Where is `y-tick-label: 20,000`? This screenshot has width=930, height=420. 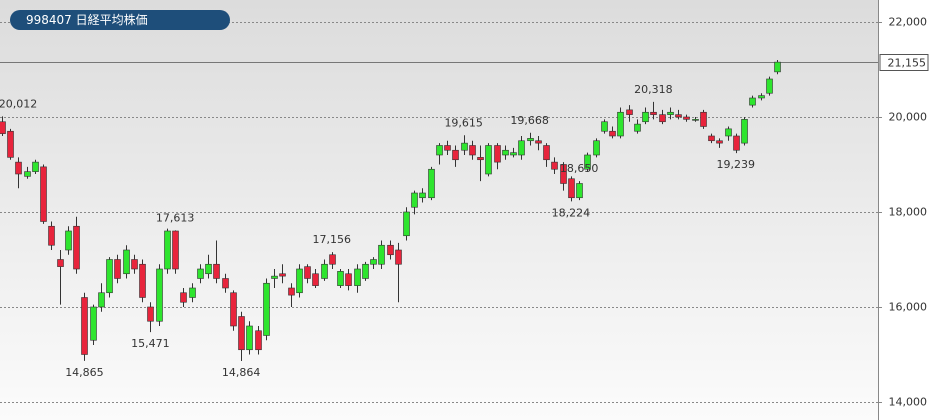 y-tick-label: 20,000 is located at coordinates (908, 117).